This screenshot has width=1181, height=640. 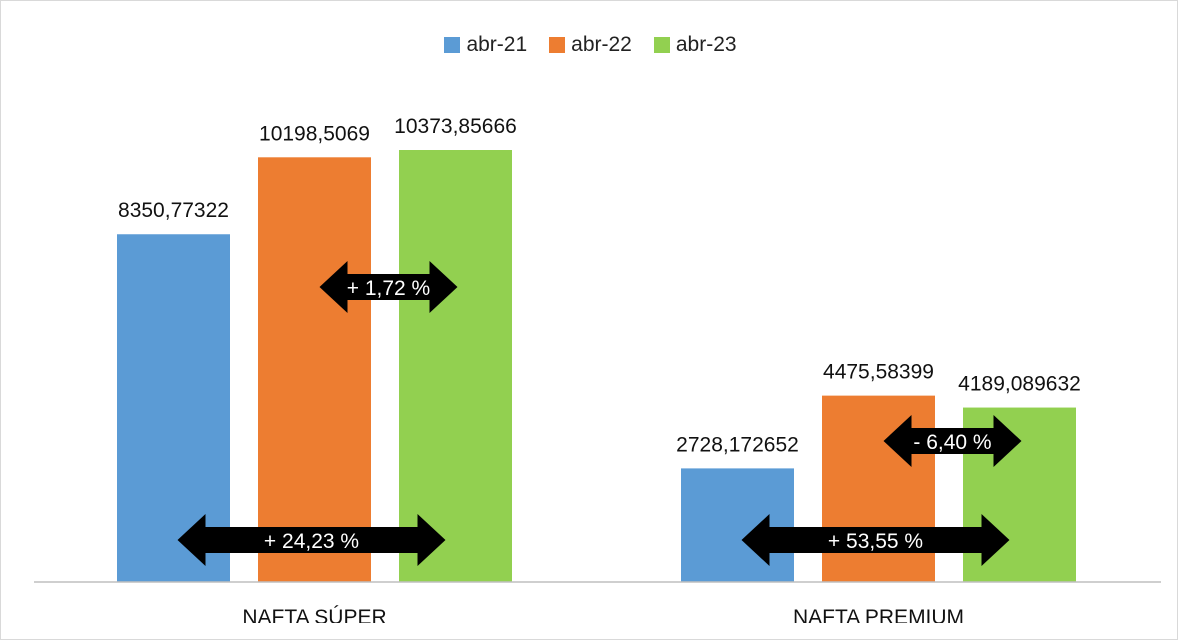 I want to click on data-label: 2728,172652, so click(x=737, y=444).